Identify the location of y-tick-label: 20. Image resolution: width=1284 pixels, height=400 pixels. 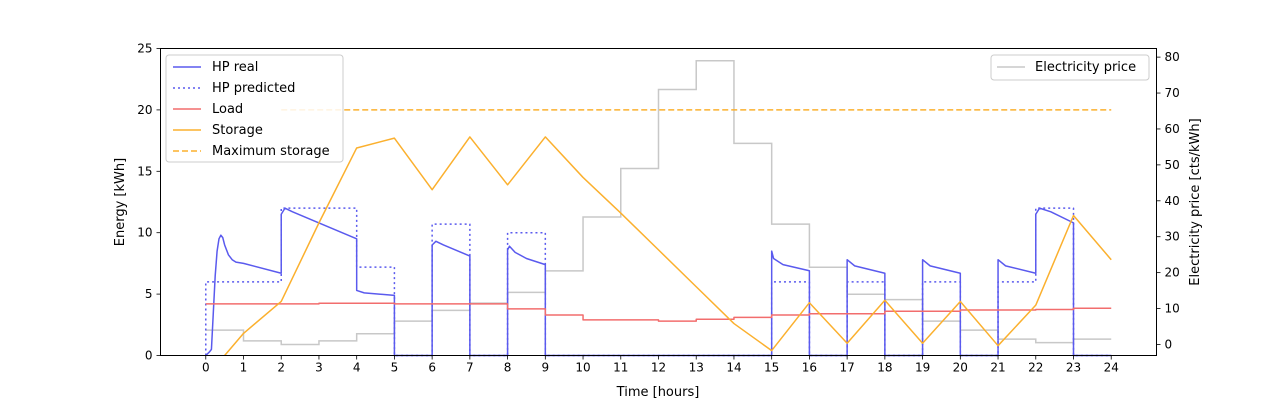
(144, 110).